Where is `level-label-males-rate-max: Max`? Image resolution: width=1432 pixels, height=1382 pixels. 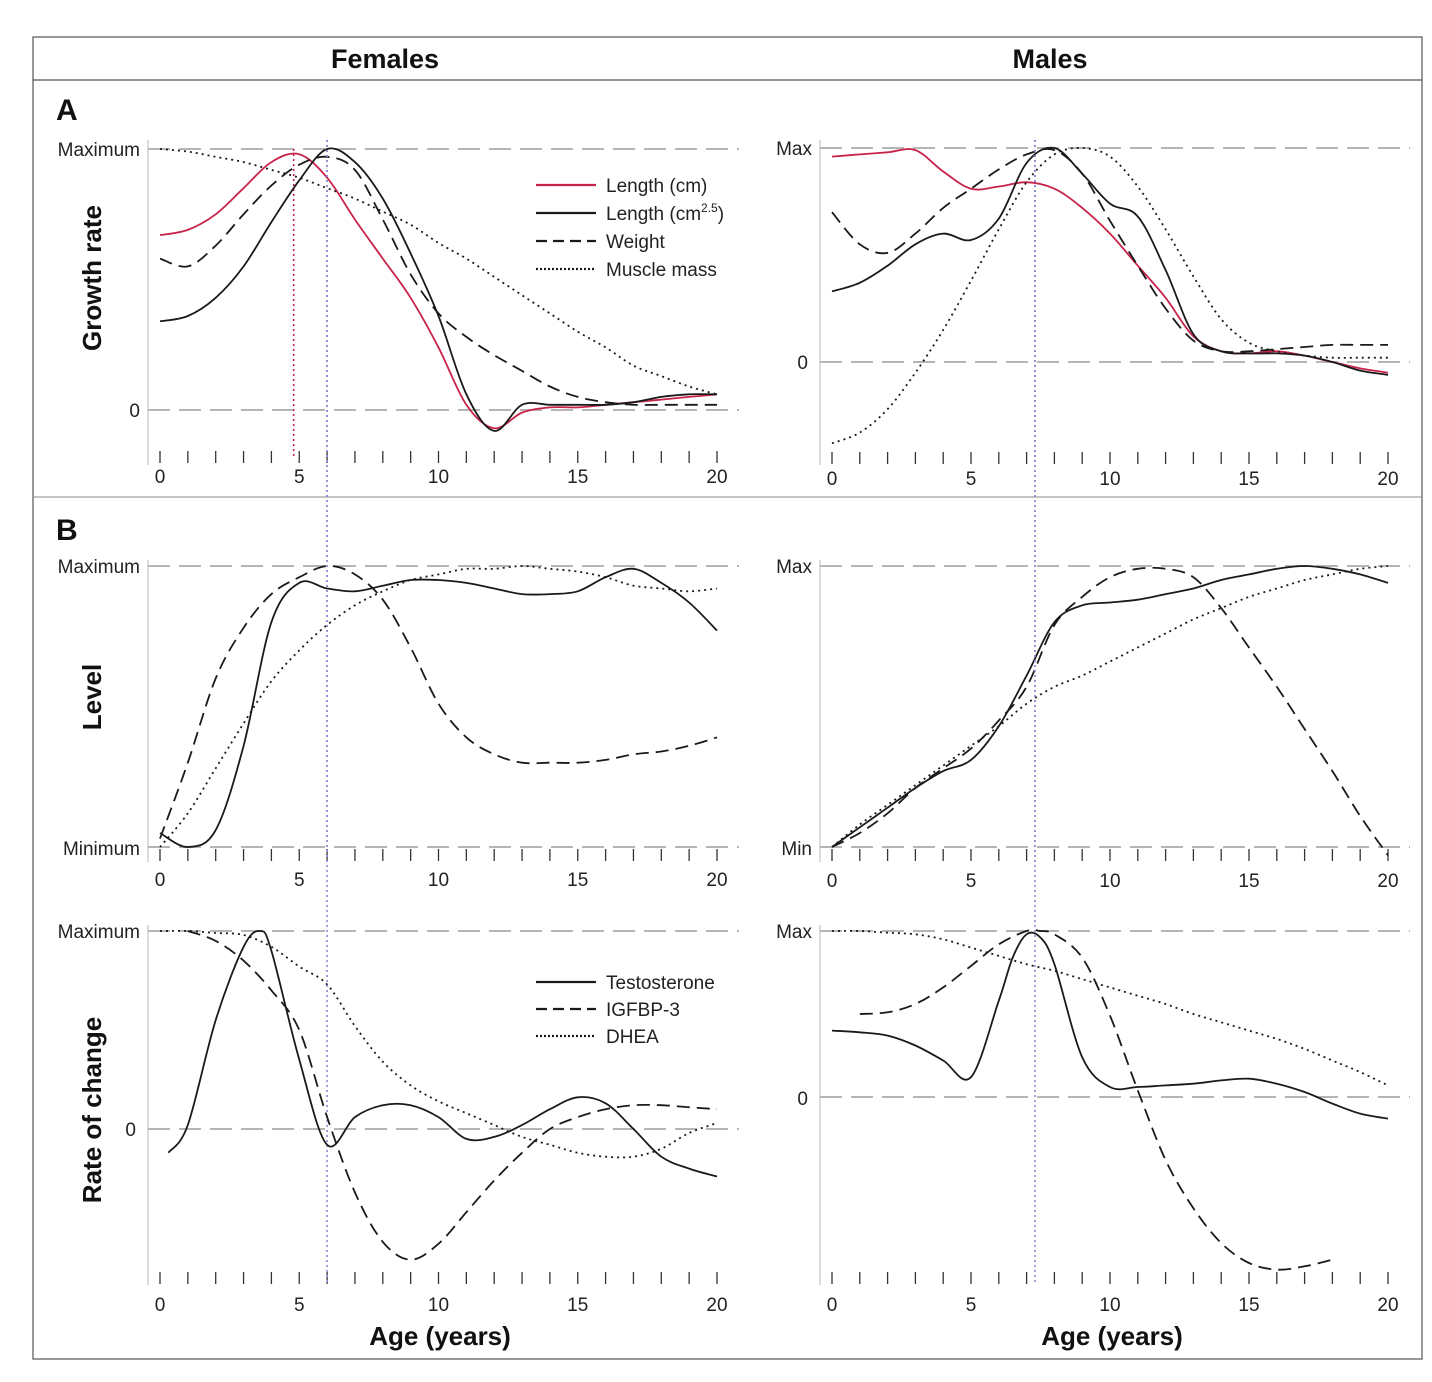
level-label-males-rate-max: Max is located at coordinates (794, 932).